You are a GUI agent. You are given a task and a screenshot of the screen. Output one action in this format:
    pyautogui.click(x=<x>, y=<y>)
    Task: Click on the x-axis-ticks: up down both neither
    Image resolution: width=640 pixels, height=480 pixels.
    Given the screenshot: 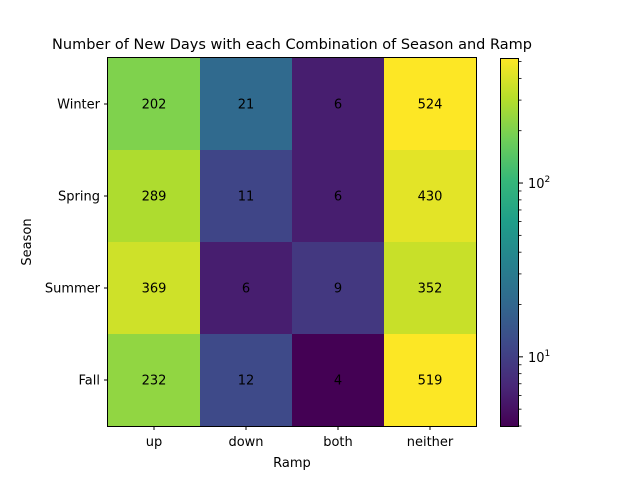 What is the action you would take?
    pyautogui.click(x=300, y=438)
    